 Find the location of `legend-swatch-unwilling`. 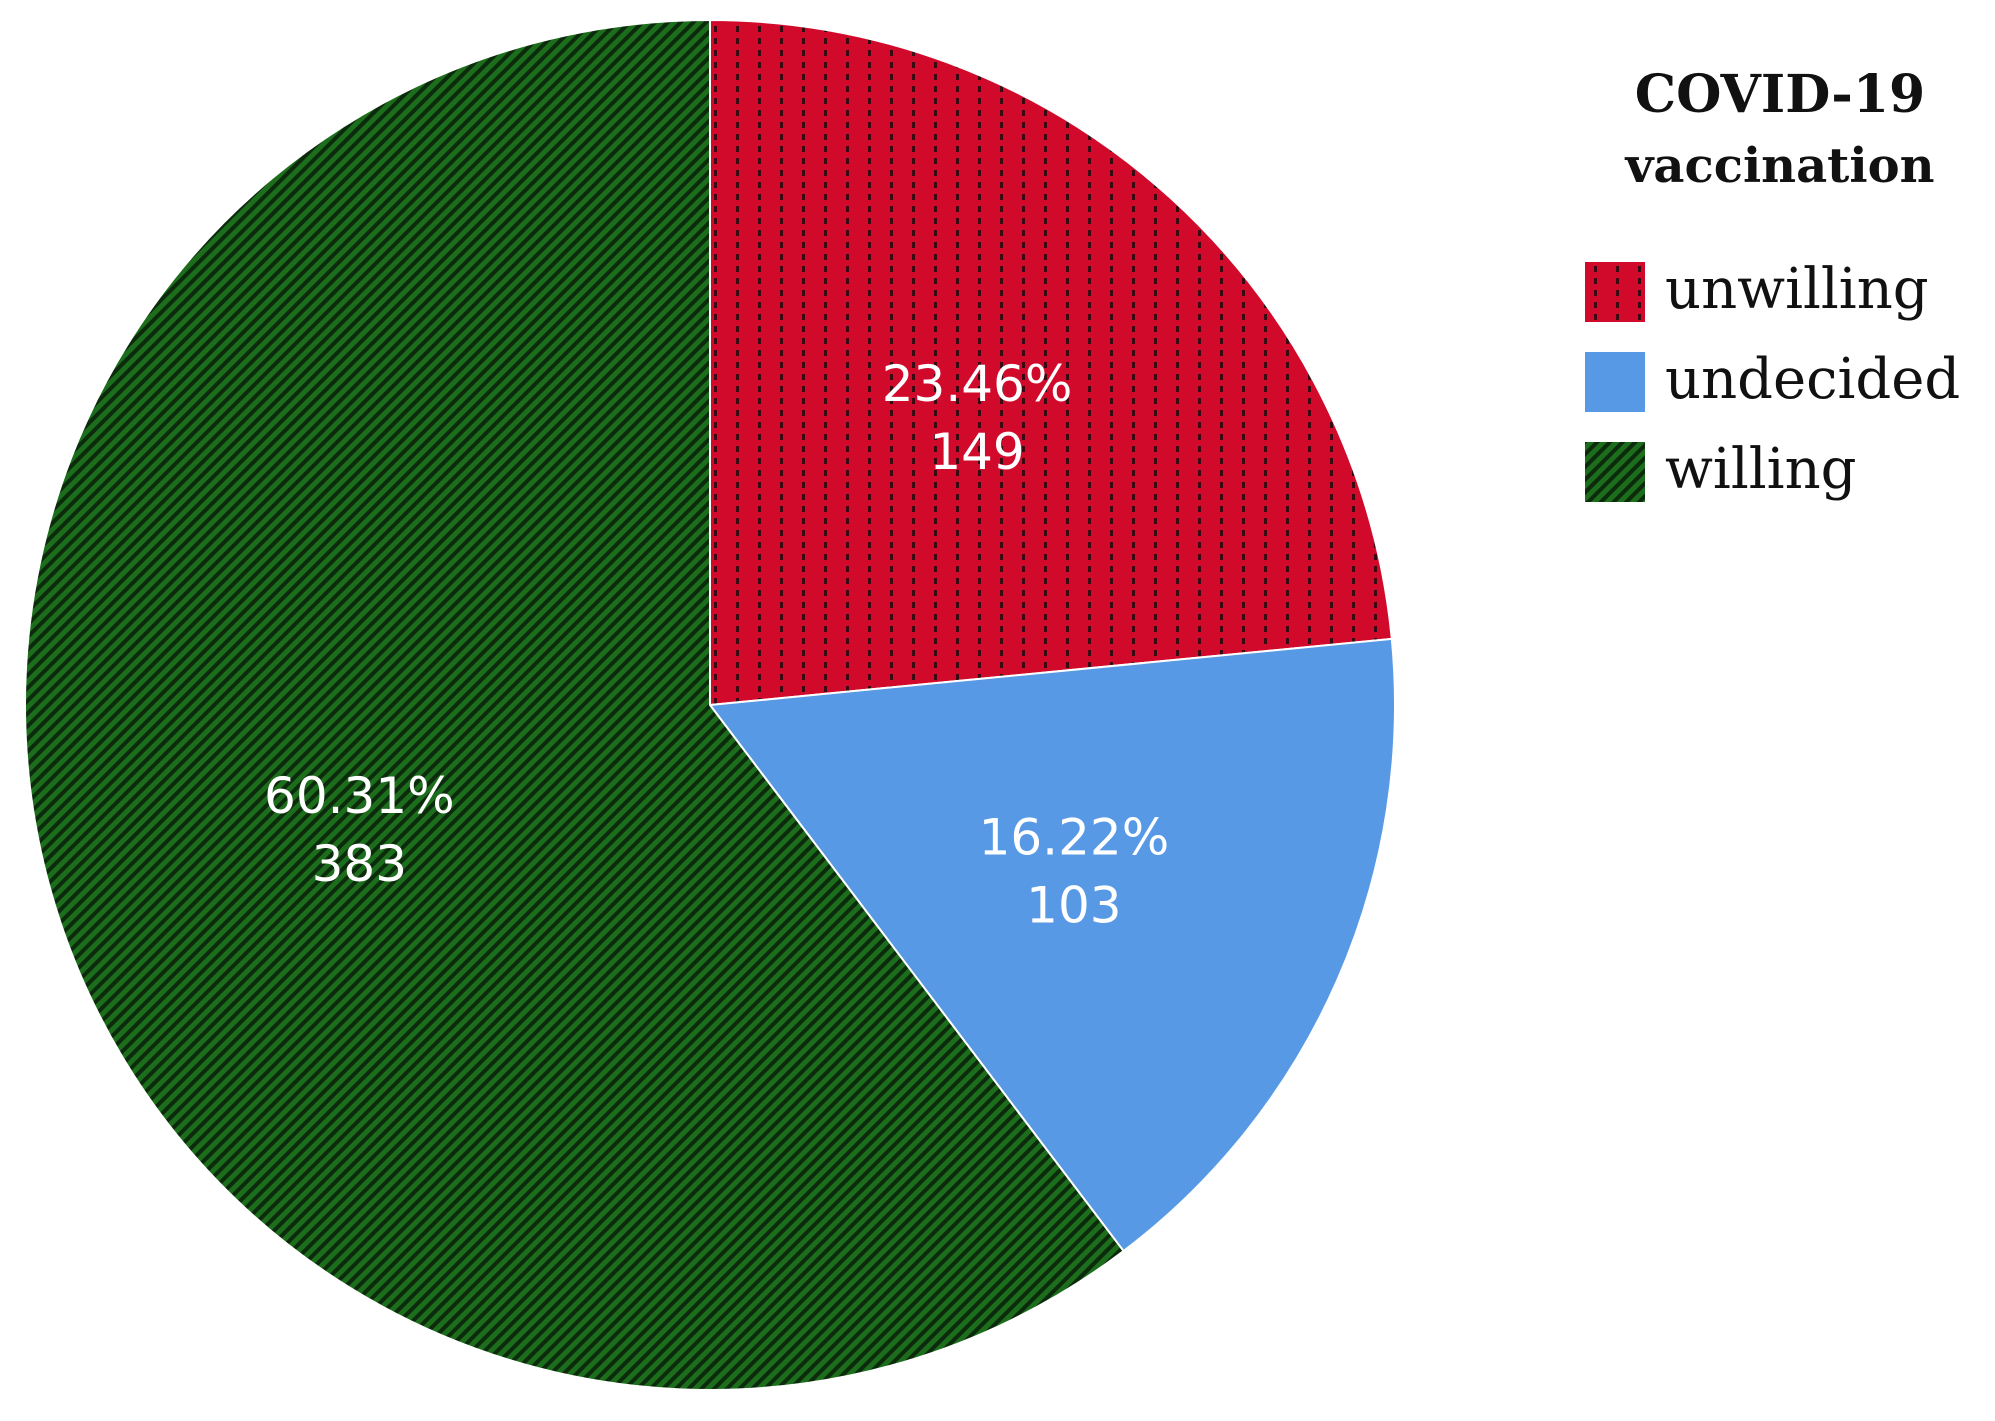

legend-swatch-unwilling is located at coordinates (1615, 292).